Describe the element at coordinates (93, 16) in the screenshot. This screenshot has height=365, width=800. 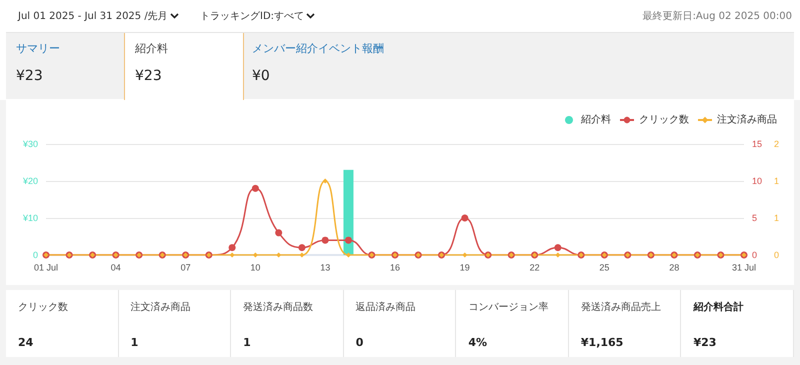
I see `text: Jul 01 2025 - Jul 31 2025 /先月` at that location.